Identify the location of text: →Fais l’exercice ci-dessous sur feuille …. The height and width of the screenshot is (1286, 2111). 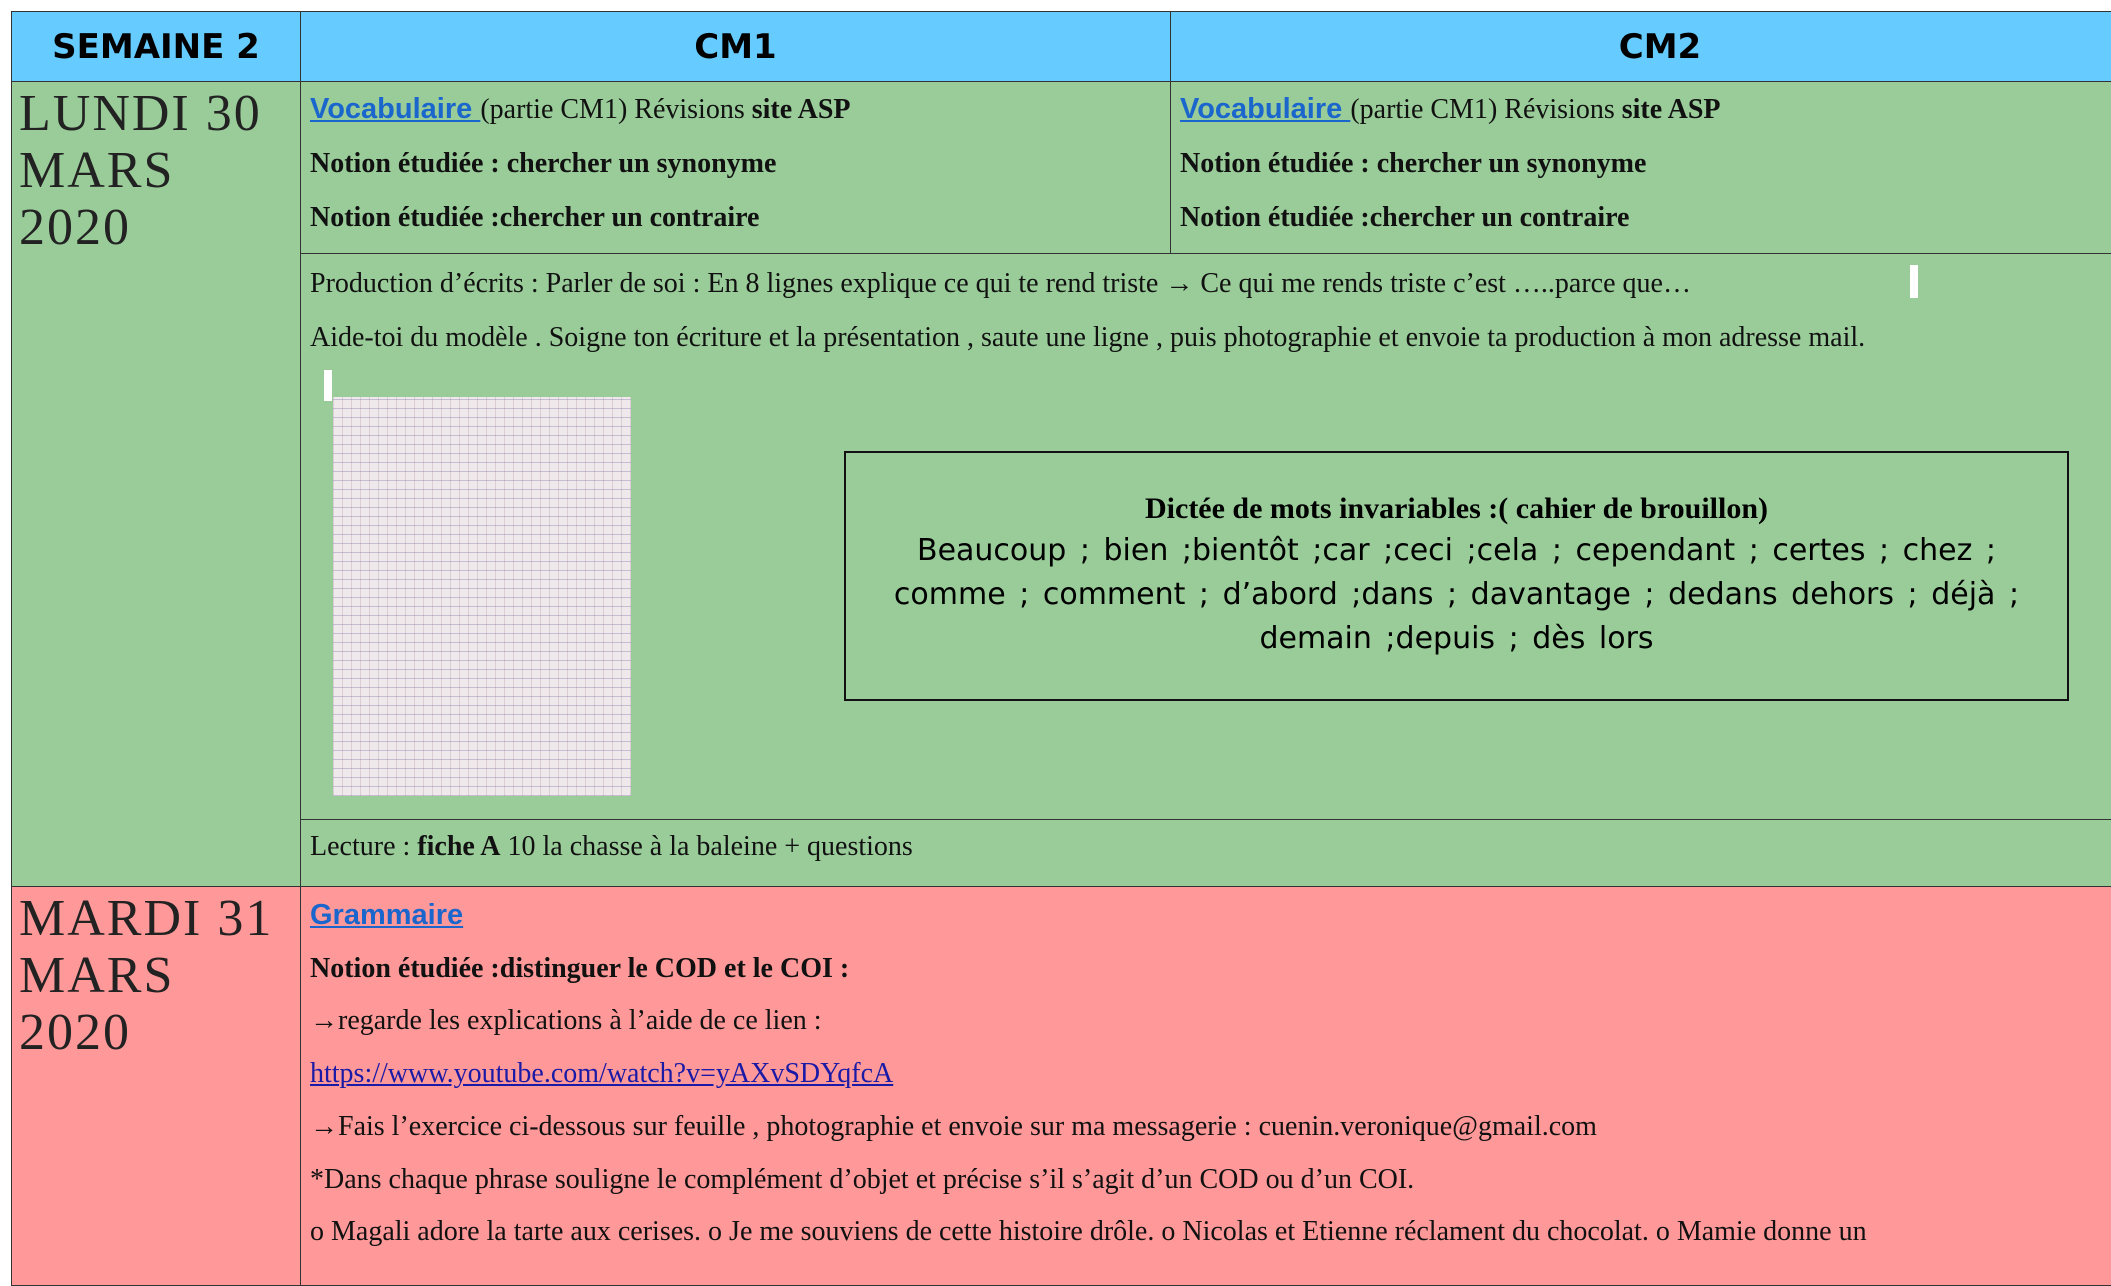
(953, 1126).